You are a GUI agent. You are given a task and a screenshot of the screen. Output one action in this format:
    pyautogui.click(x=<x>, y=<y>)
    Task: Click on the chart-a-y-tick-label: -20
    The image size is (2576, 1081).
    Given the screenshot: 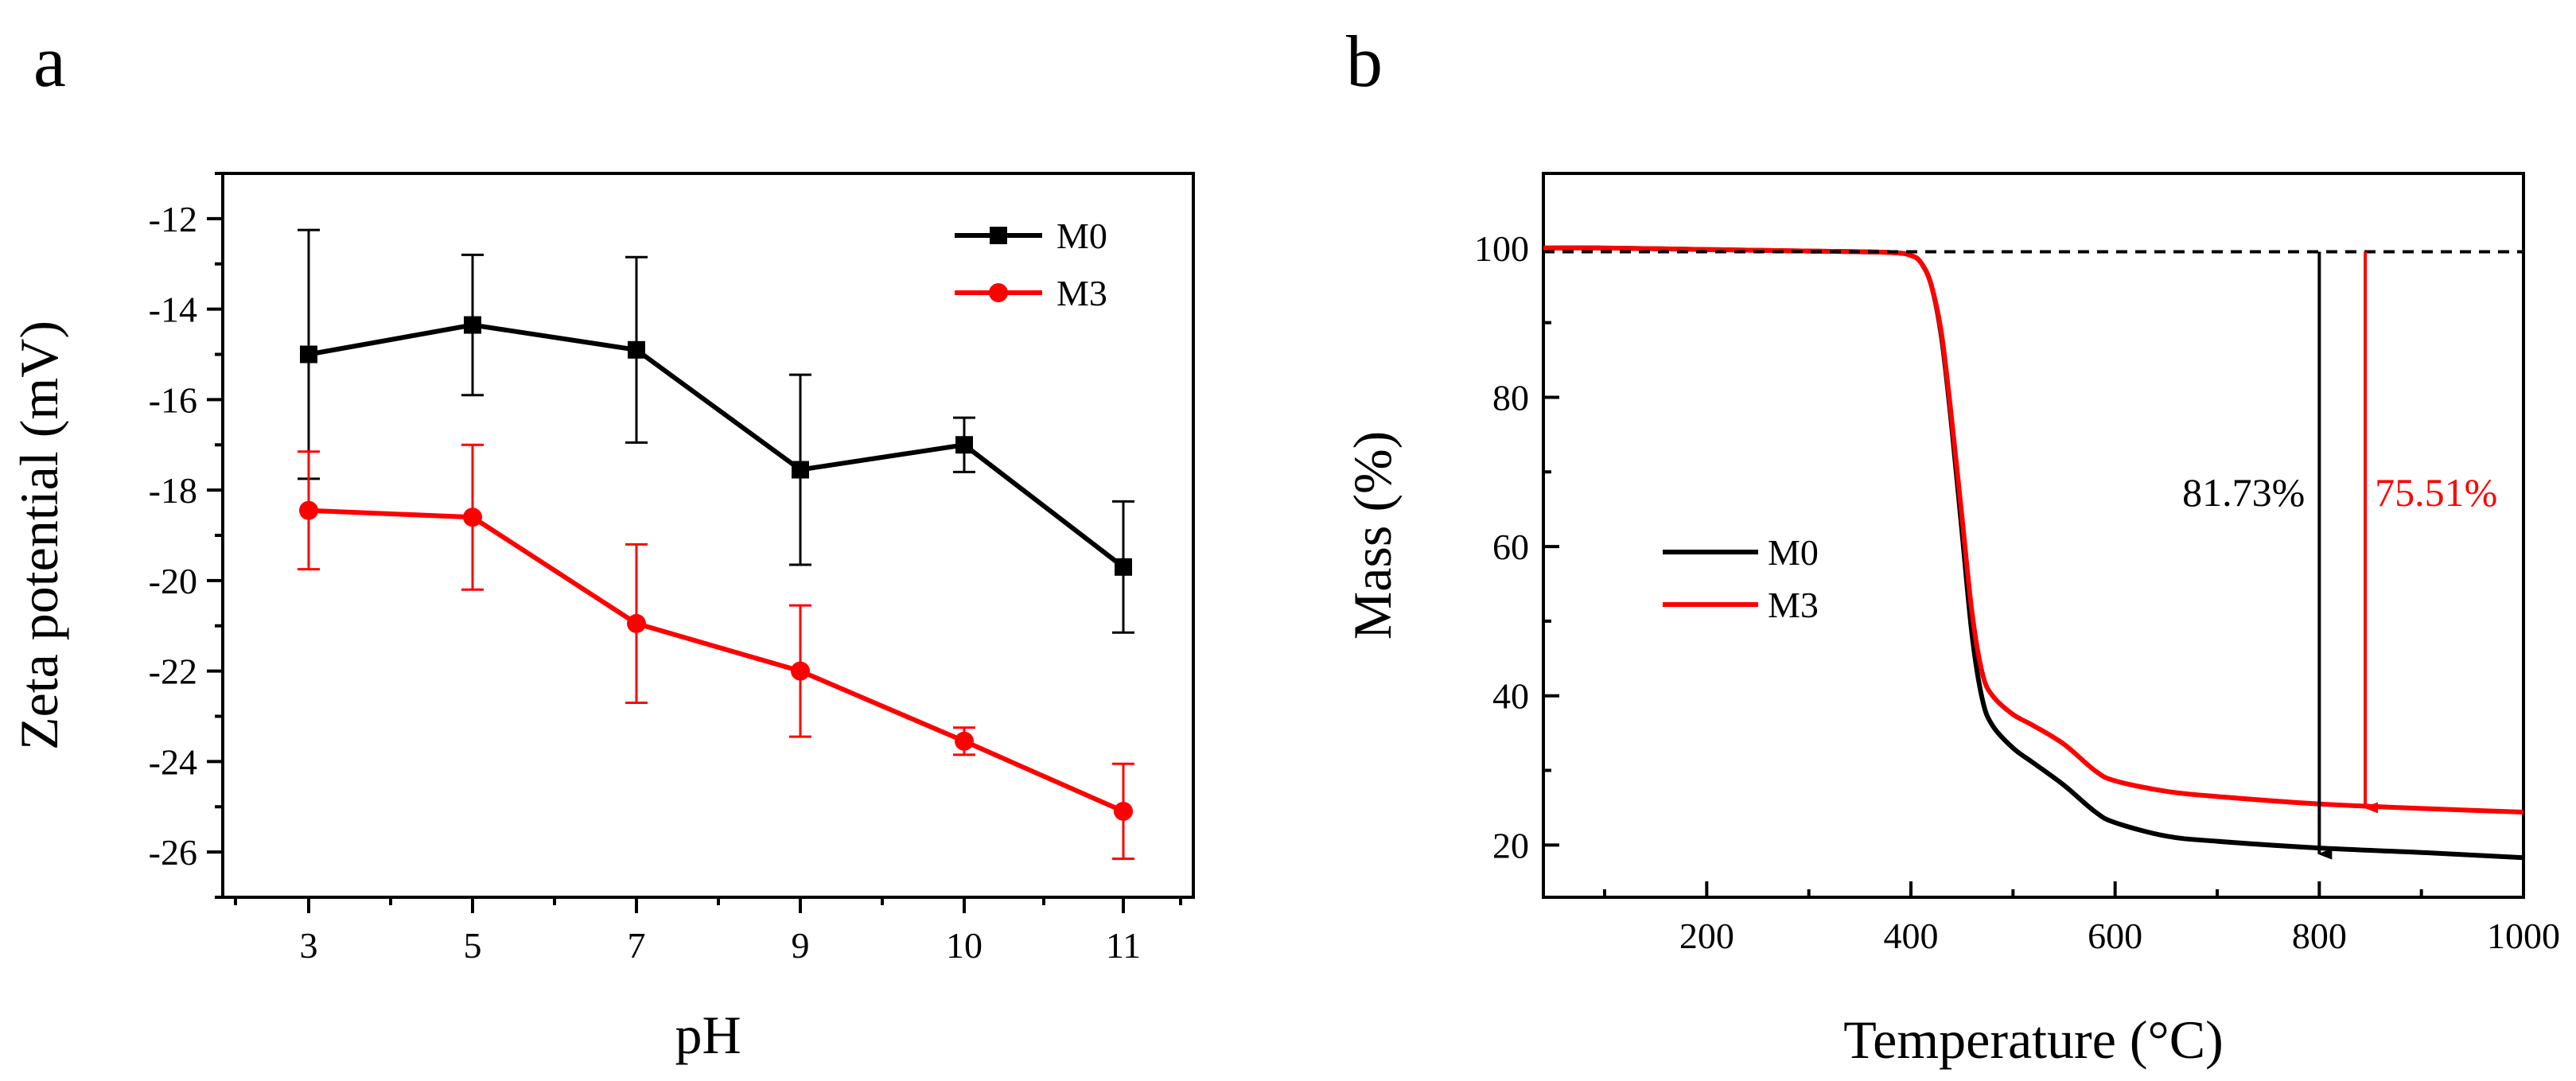 What is the action you would take?
    pyautogui.click(x=173, y=581)
    